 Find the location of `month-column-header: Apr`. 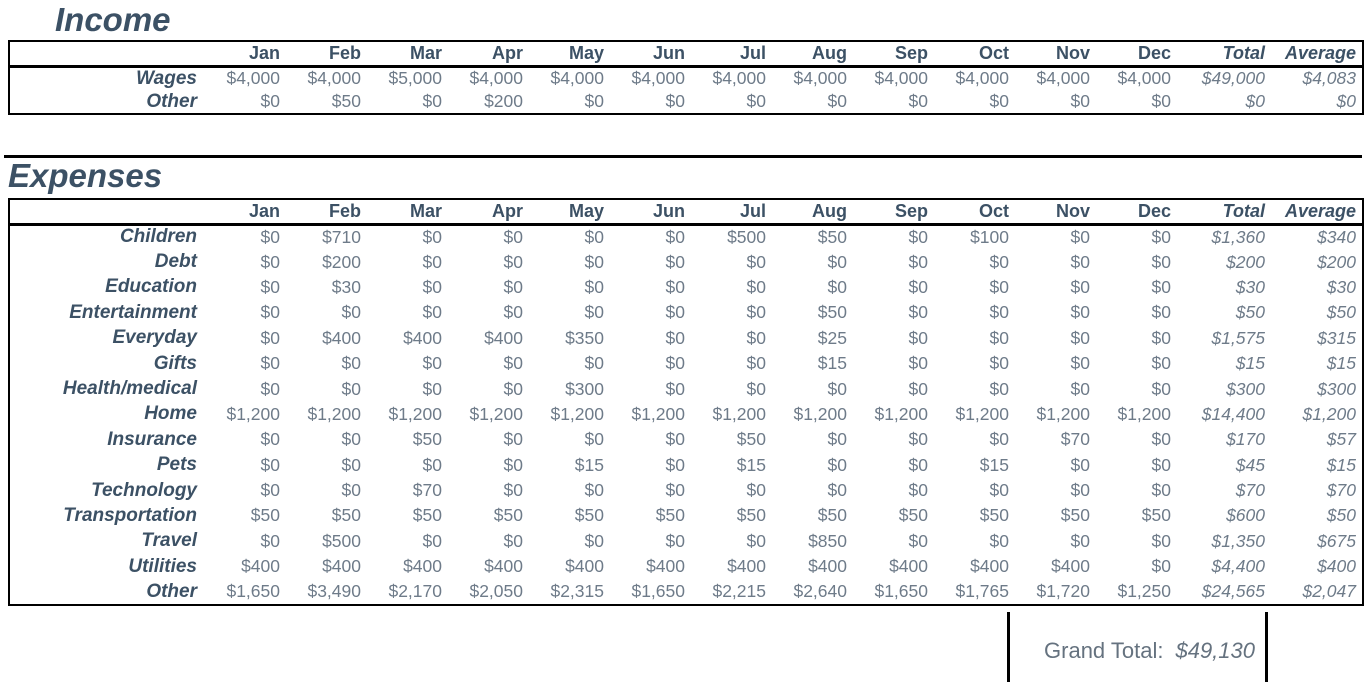

month-column-header: Apr is located at coordinates (488, 54).